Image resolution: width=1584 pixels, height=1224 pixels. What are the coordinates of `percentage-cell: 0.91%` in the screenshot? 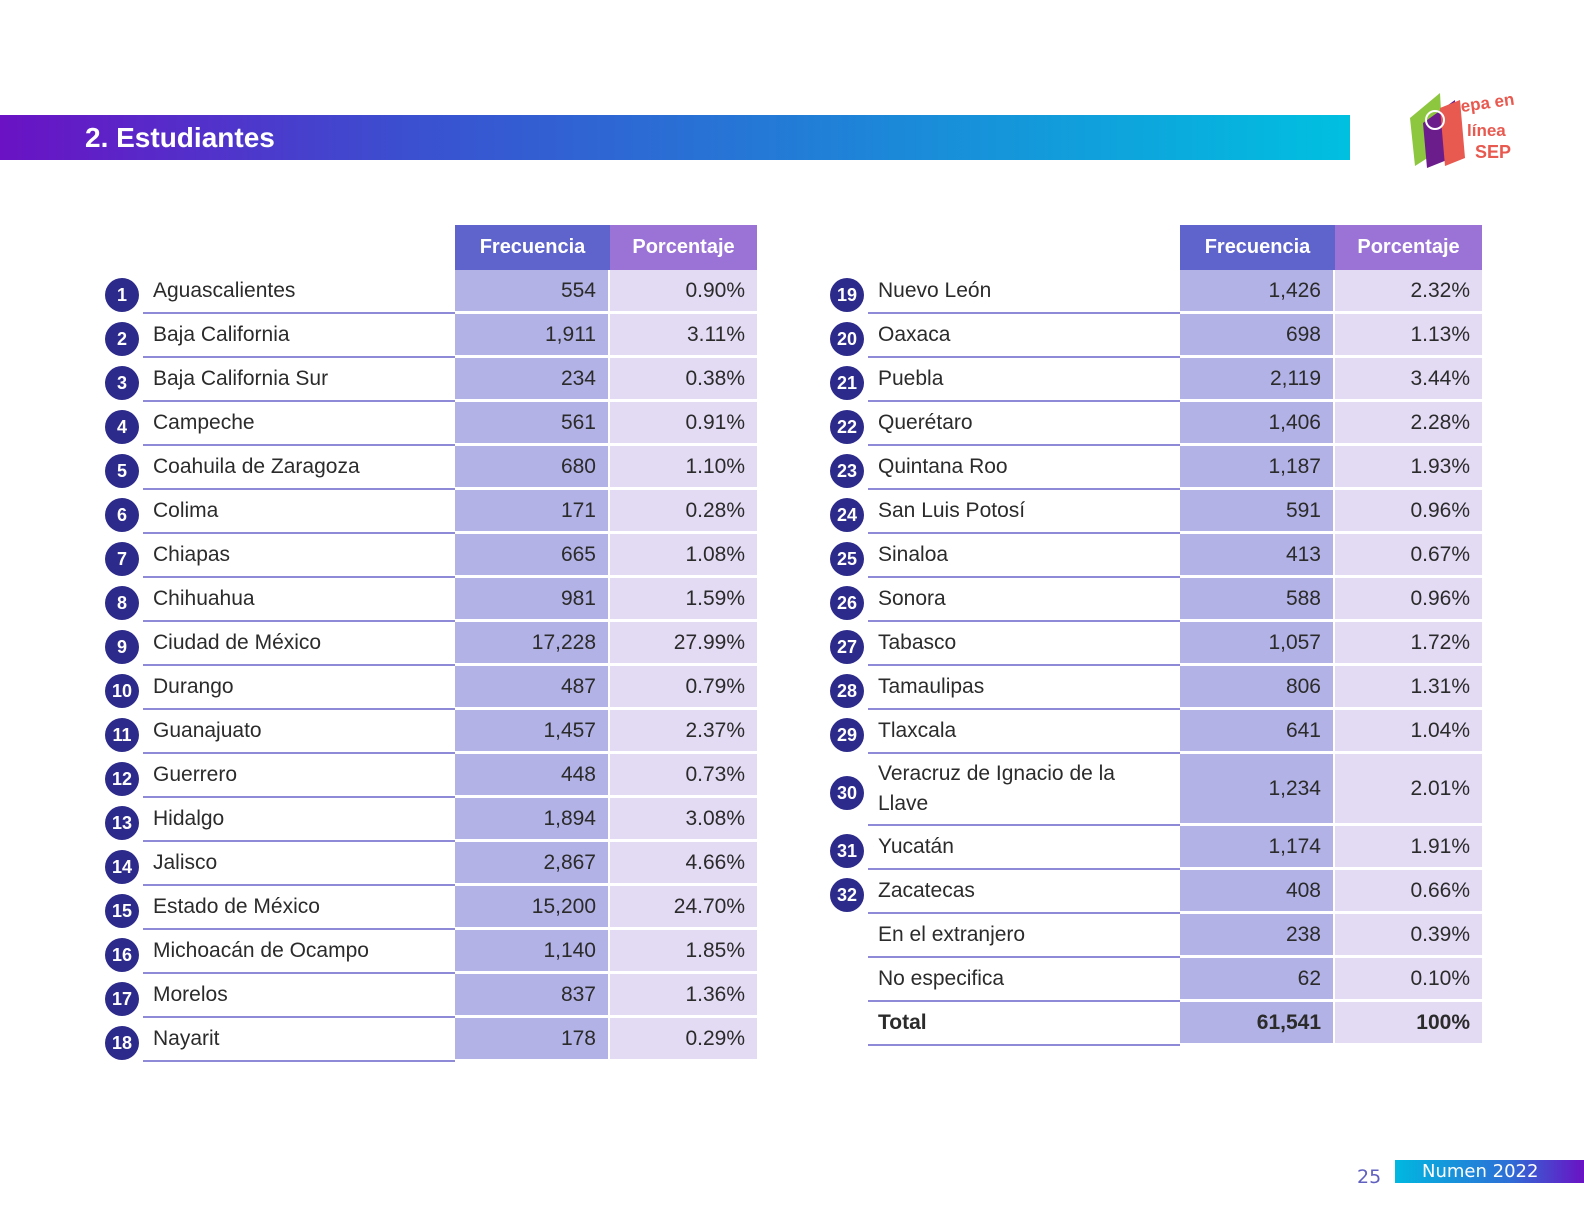 It's located at (683, 424).